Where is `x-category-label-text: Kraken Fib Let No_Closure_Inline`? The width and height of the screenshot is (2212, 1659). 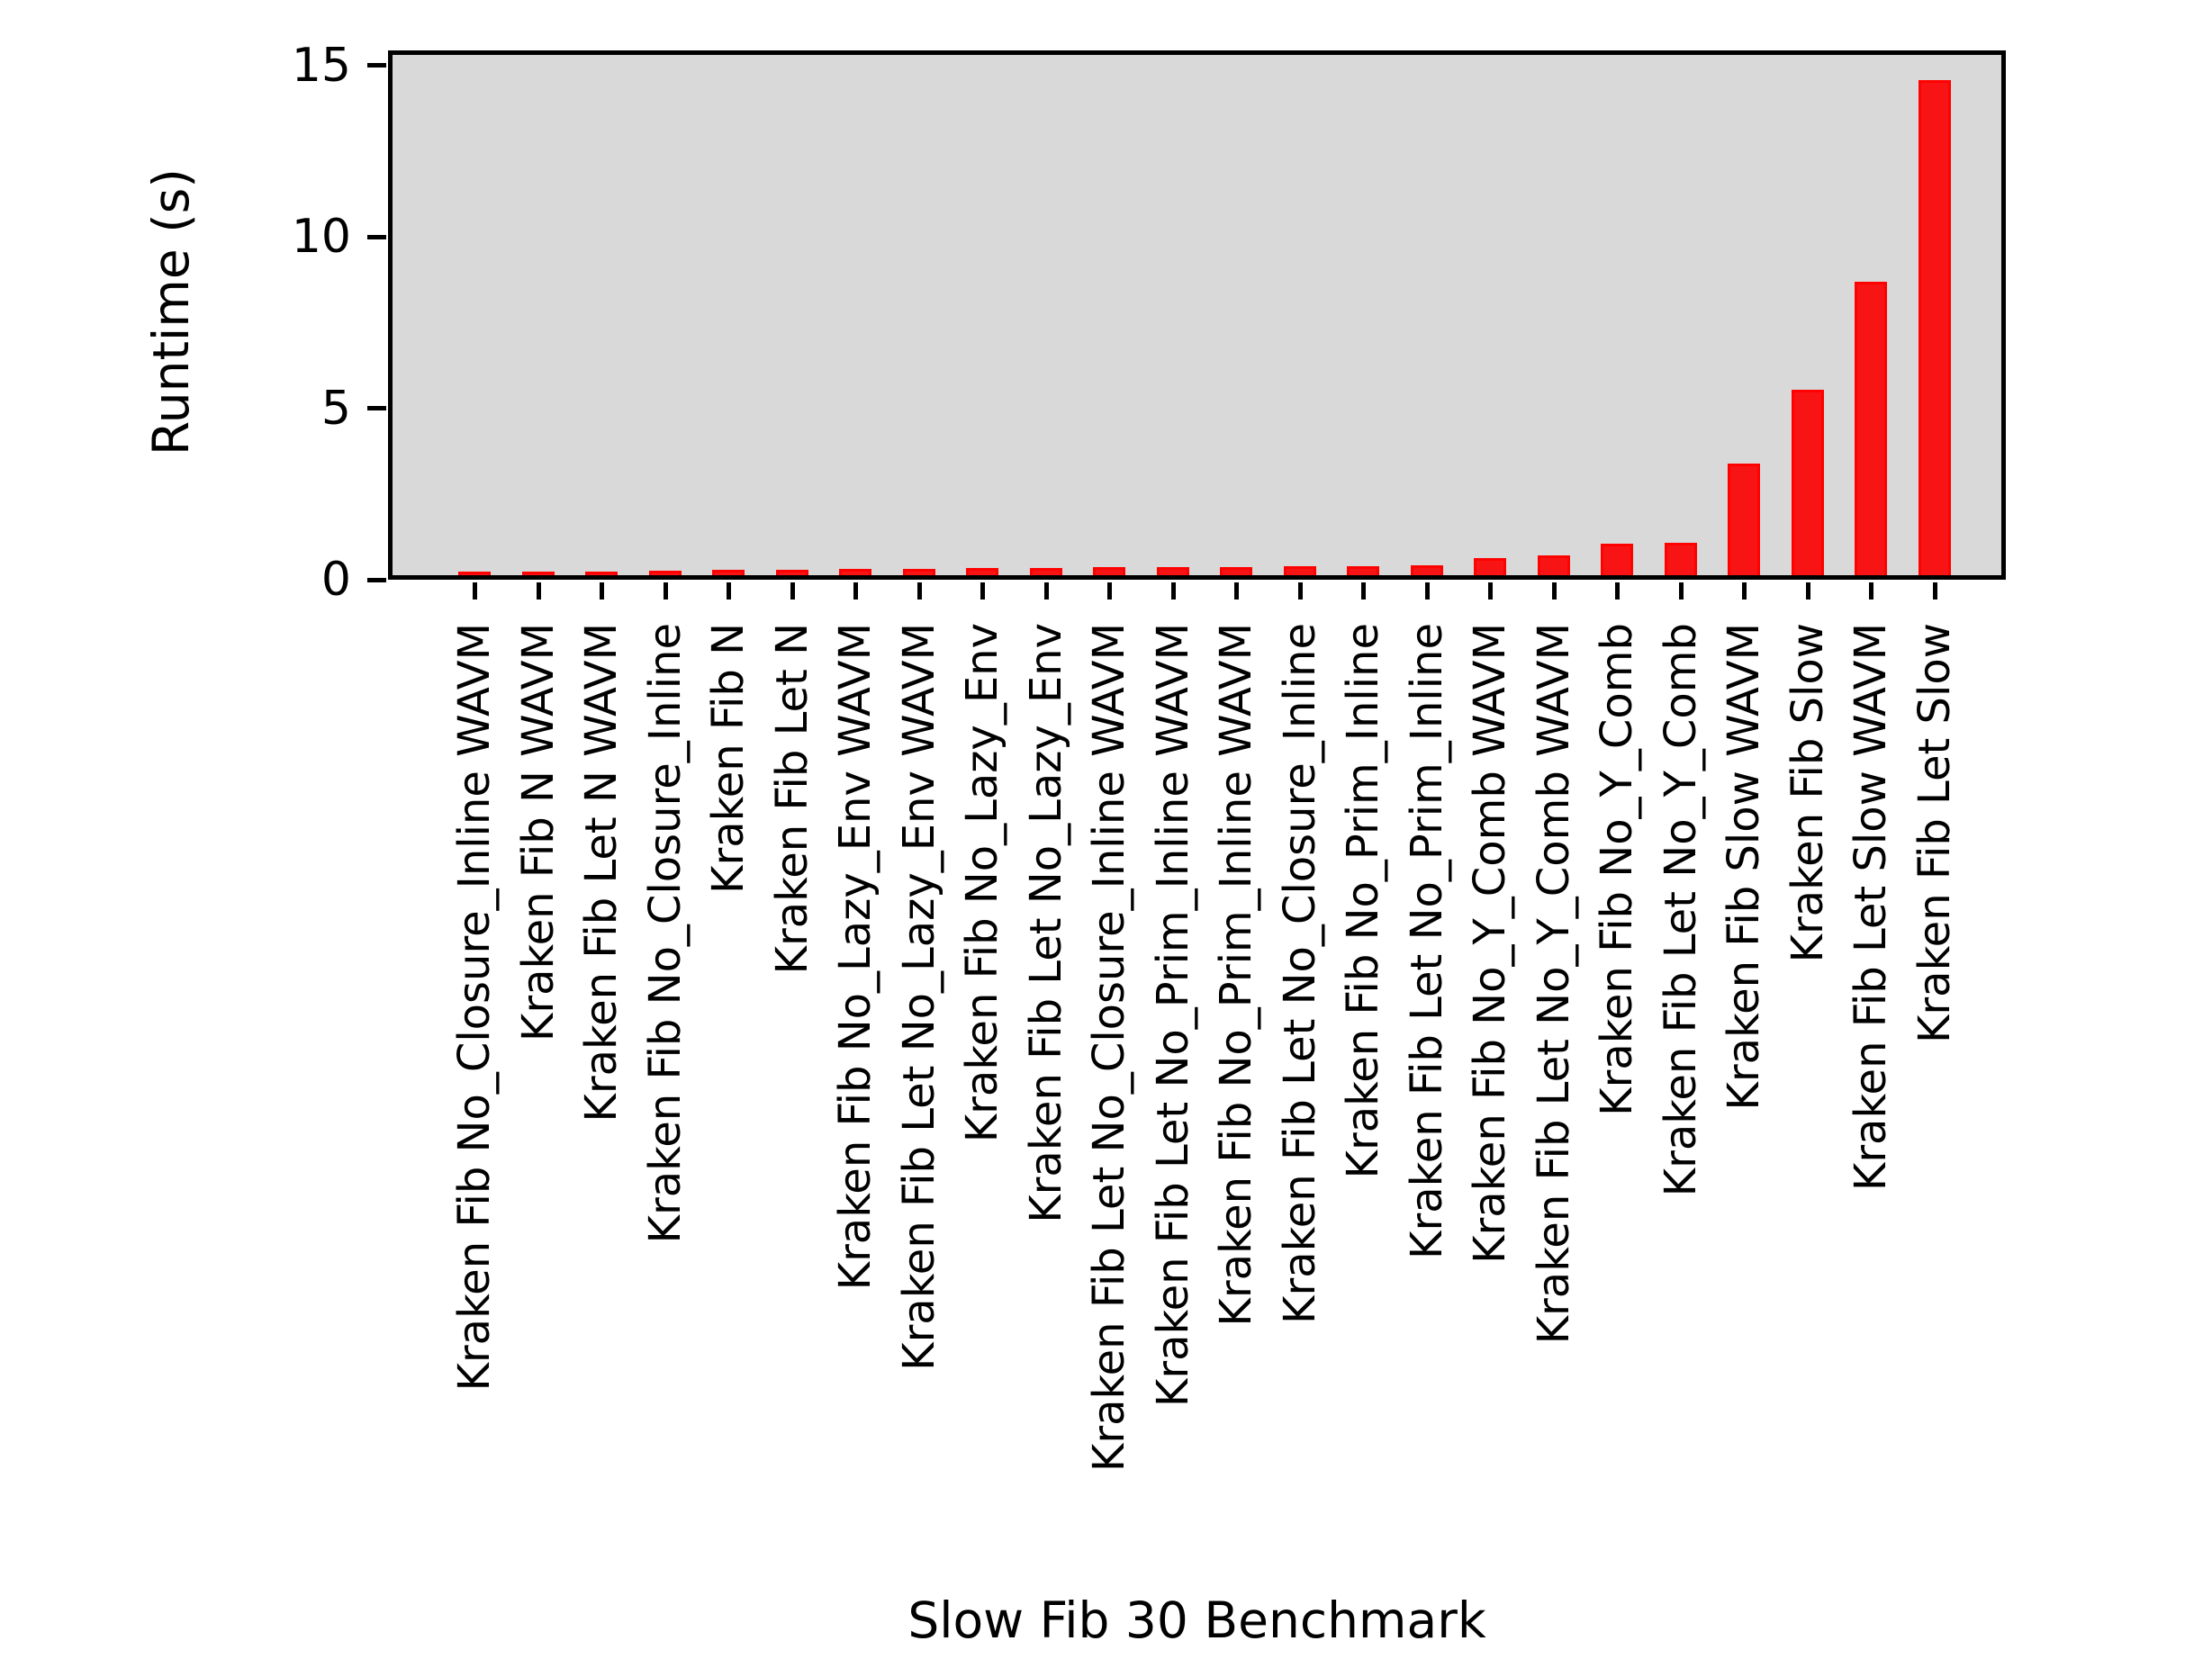 x-category-label-text: Kraken Fib Let No_Closure_Inline is located at coordinates (1299, 973).